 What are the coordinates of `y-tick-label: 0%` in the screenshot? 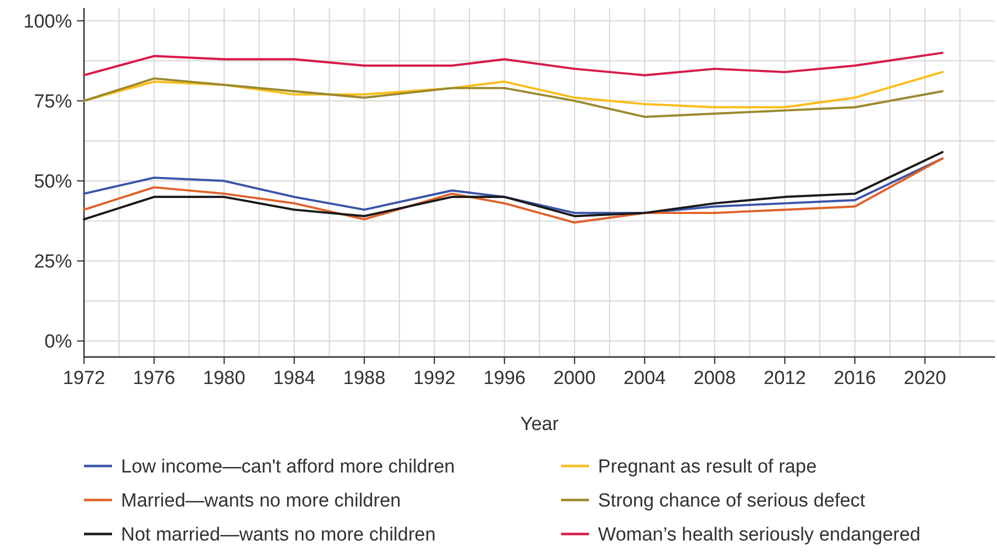 It's located at (58, 342).